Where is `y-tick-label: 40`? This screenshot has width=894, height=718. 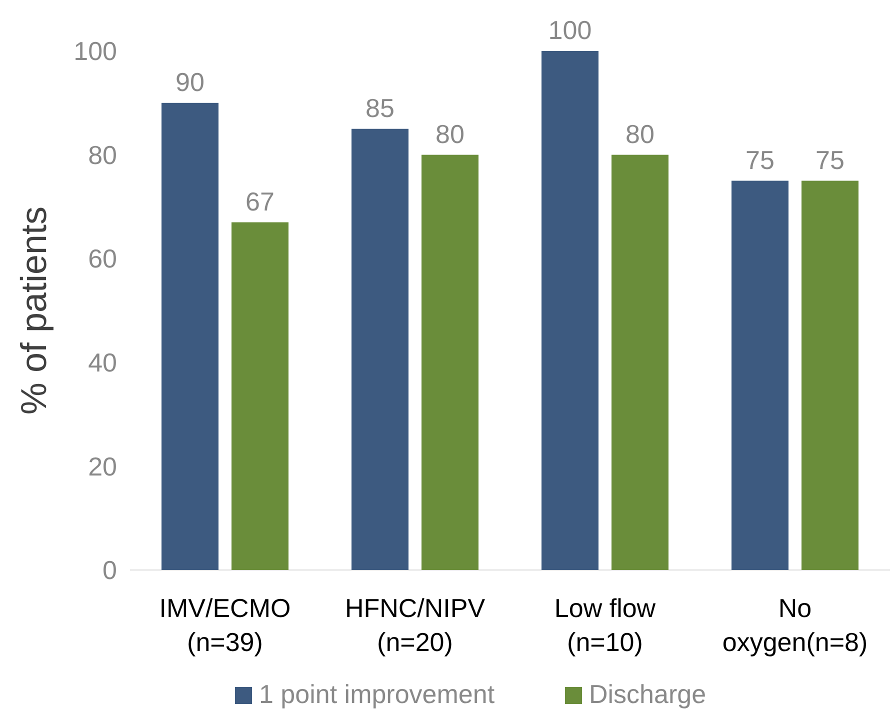 y-tick-label: 40 is located at coordinates (102, 363).